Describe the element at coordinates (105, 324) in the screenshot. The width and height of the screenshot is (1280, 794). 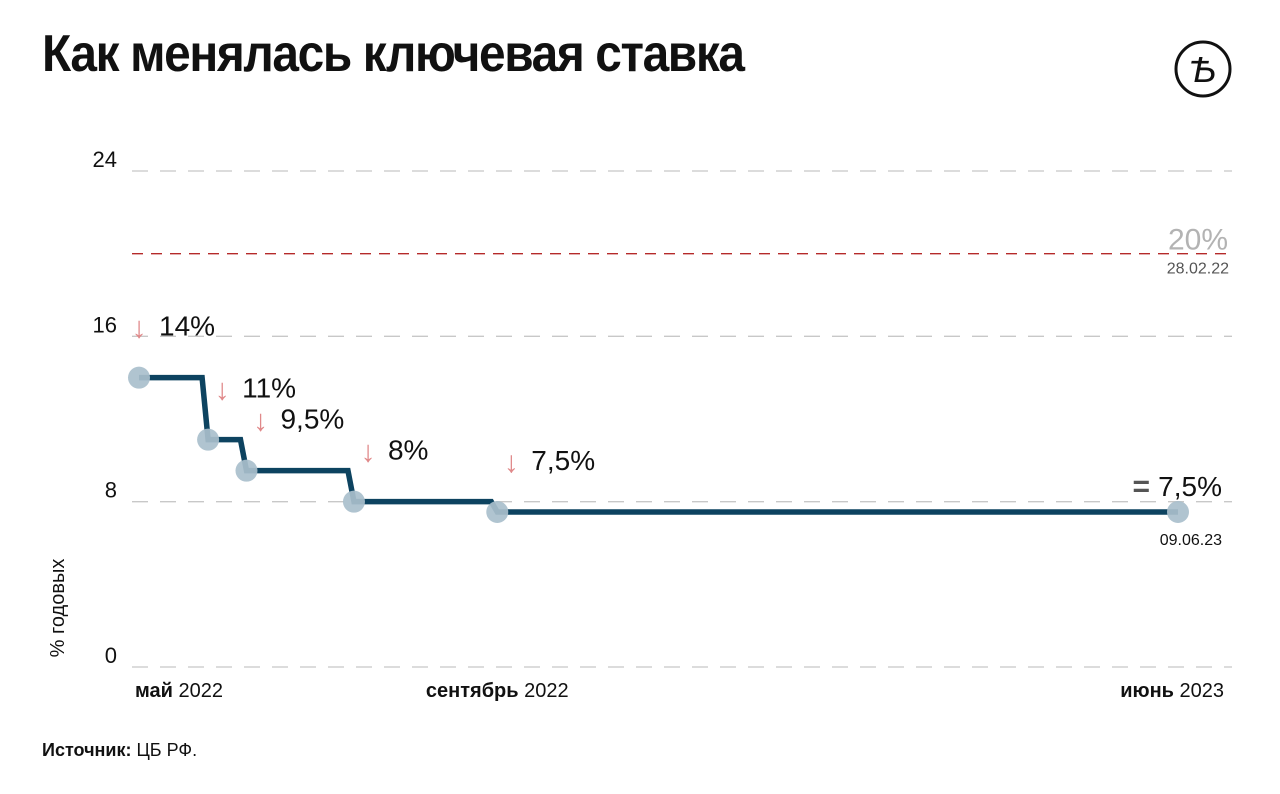
I see `y-tick-label: 16` at that location.